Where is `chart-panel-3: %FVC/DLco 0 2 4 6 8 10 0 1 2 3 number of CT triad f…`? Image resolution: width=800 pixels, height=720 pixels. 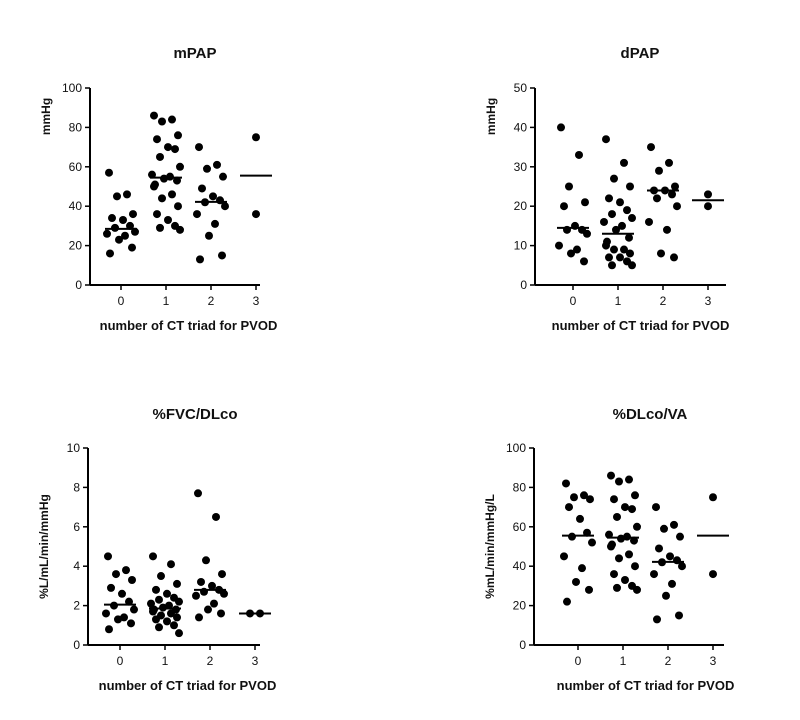 chart-panel-3: %FVC/DLco 0 2 4 6 8 10 0 1 2 3 number of CT triad f… is located at coordinates (156, 549).